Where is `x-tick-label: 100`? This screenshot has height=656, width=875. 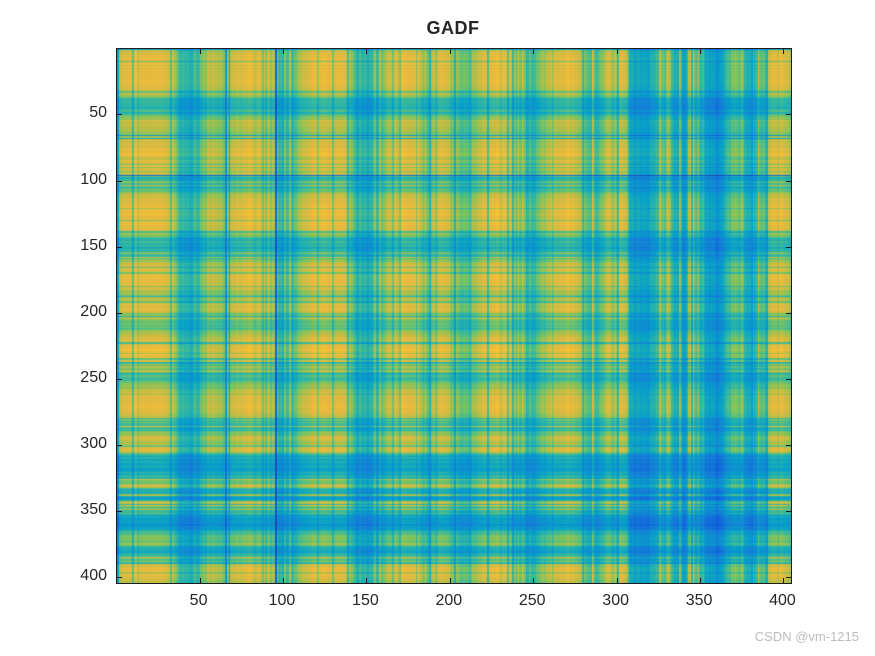 x-tick-label: 100 is located at coordinates (282, 600).